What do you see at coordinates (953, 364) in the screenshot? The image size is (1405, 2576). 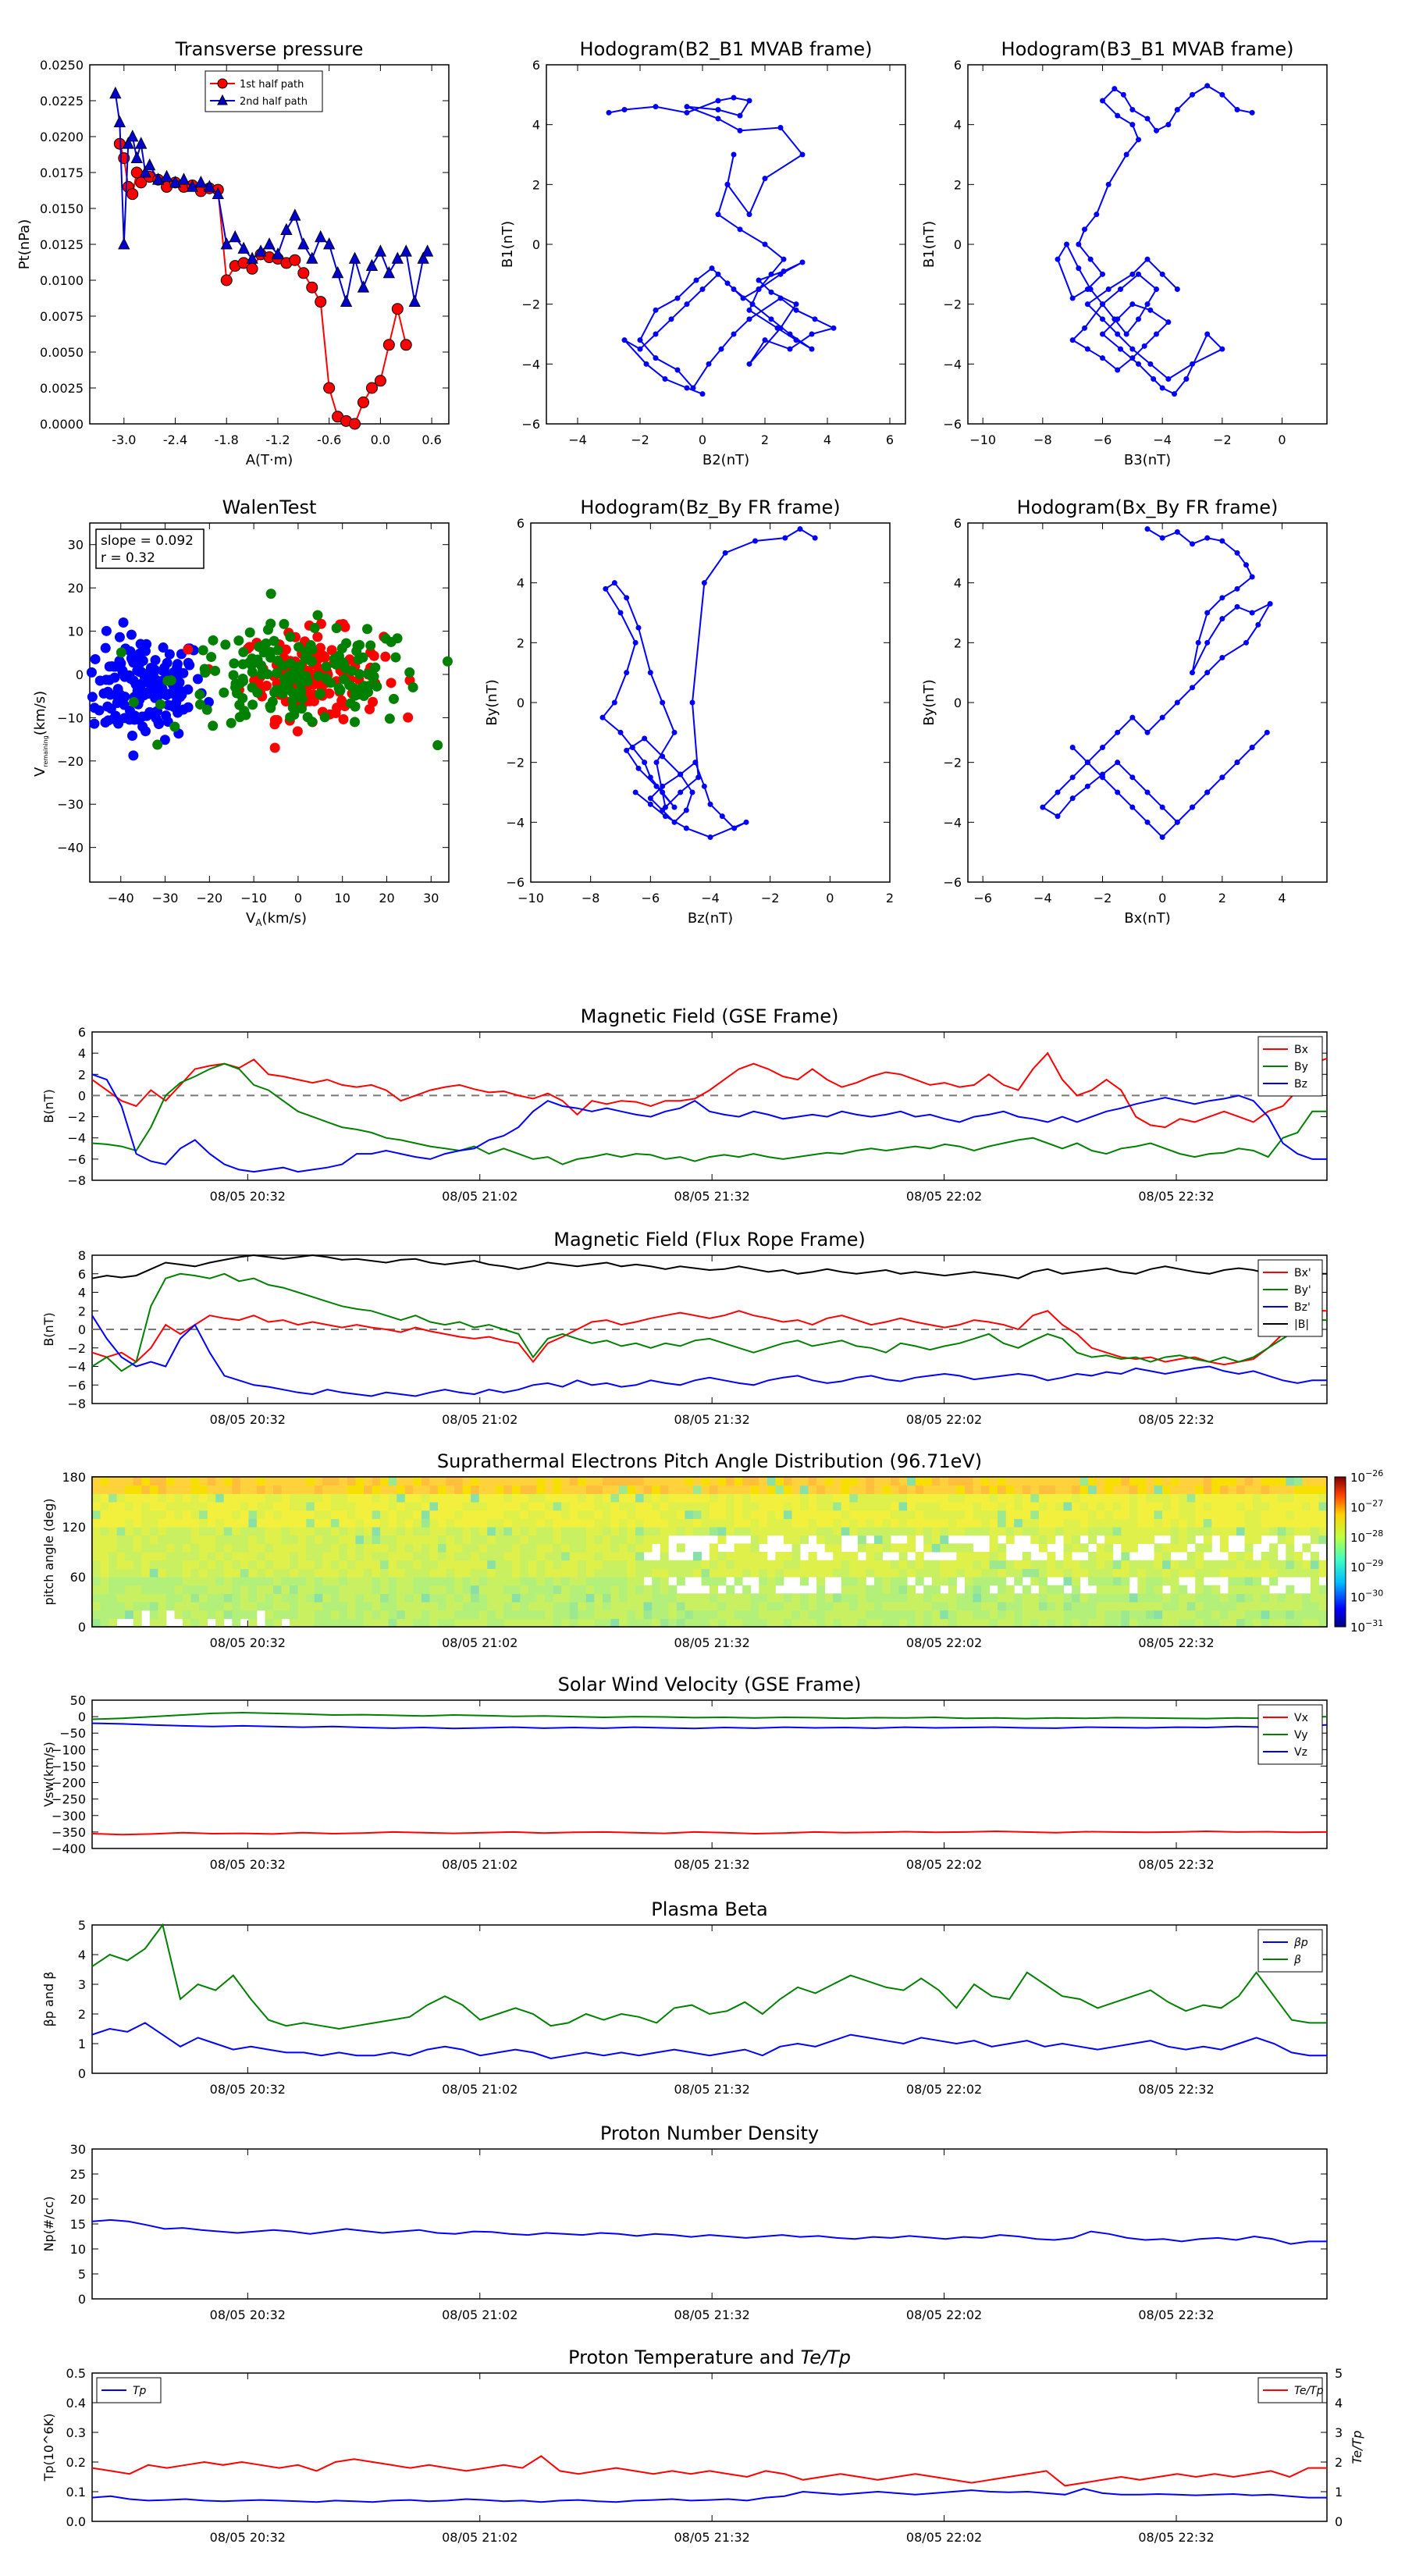 I see `h2-ytick-label: −4` at bounding box center [953, 364].